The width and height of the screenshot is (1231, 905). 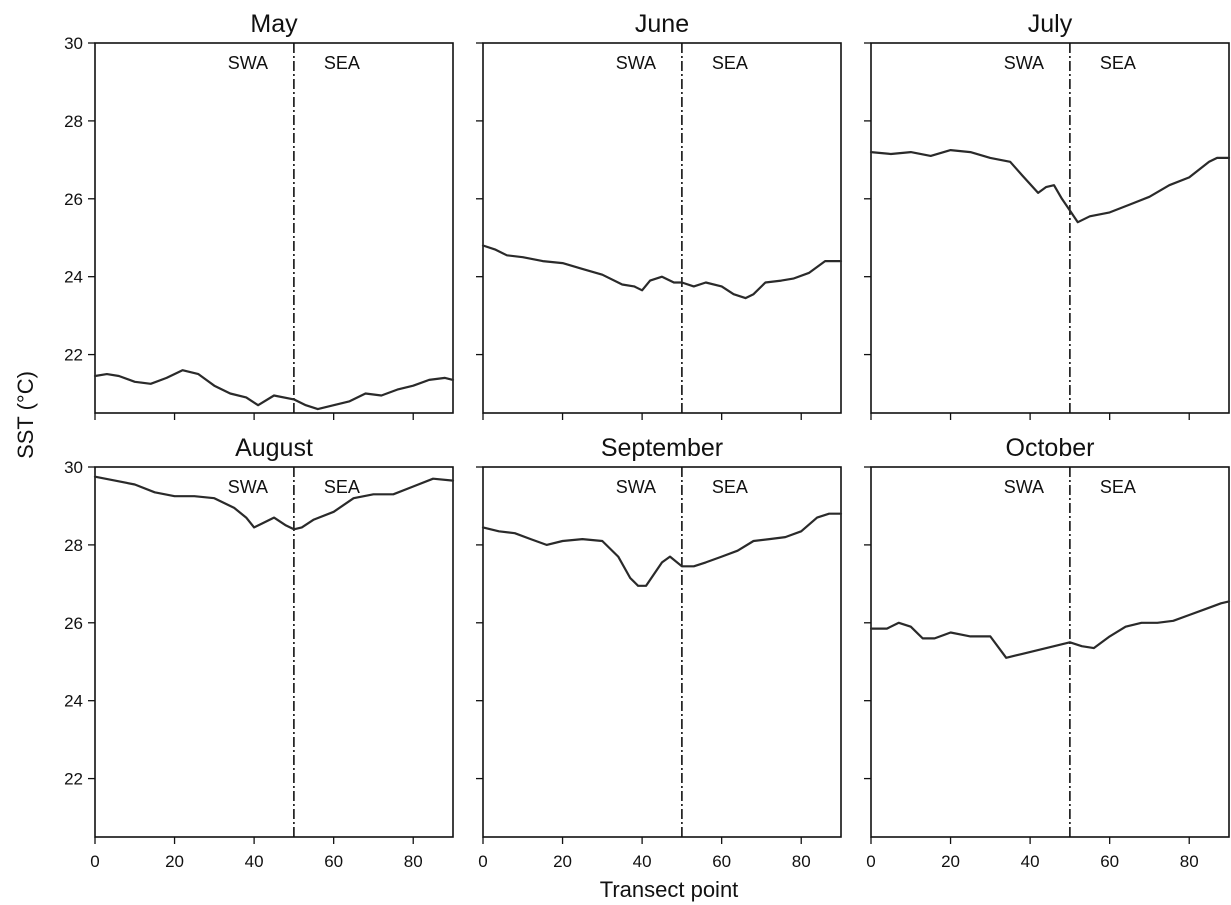 I want to click on x-axis-label: Transect point, so click(x=669, y=889).